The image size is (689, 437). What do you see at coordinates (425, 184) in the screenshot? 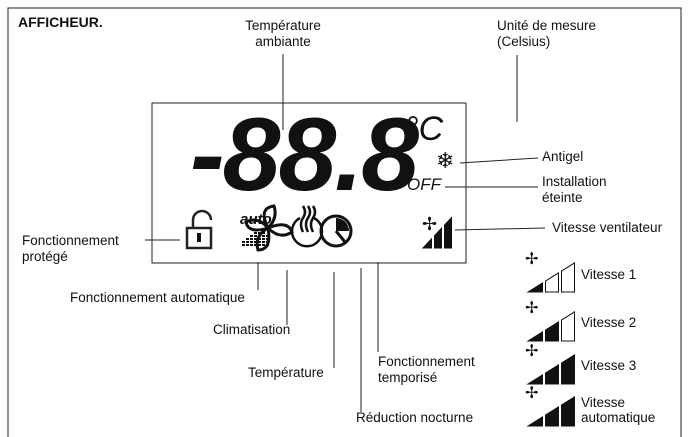
I see `off-text: OFF` at bounding box center [425, 184].